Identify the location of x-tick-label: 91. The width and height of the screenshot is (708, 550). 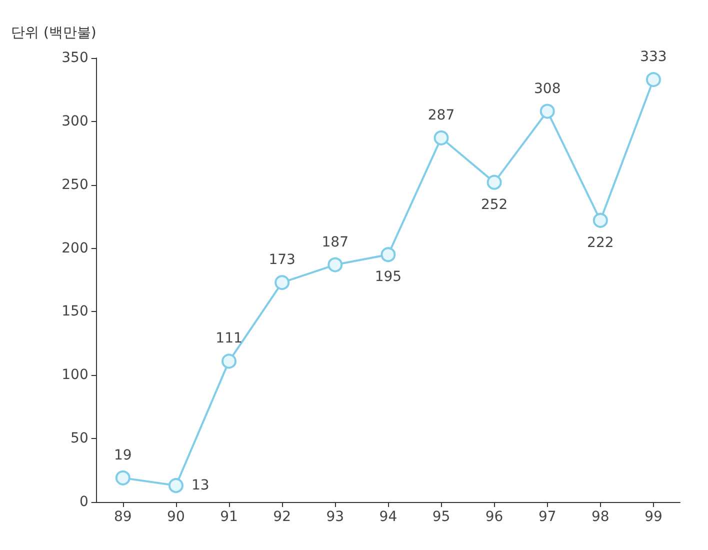
(229, 517).